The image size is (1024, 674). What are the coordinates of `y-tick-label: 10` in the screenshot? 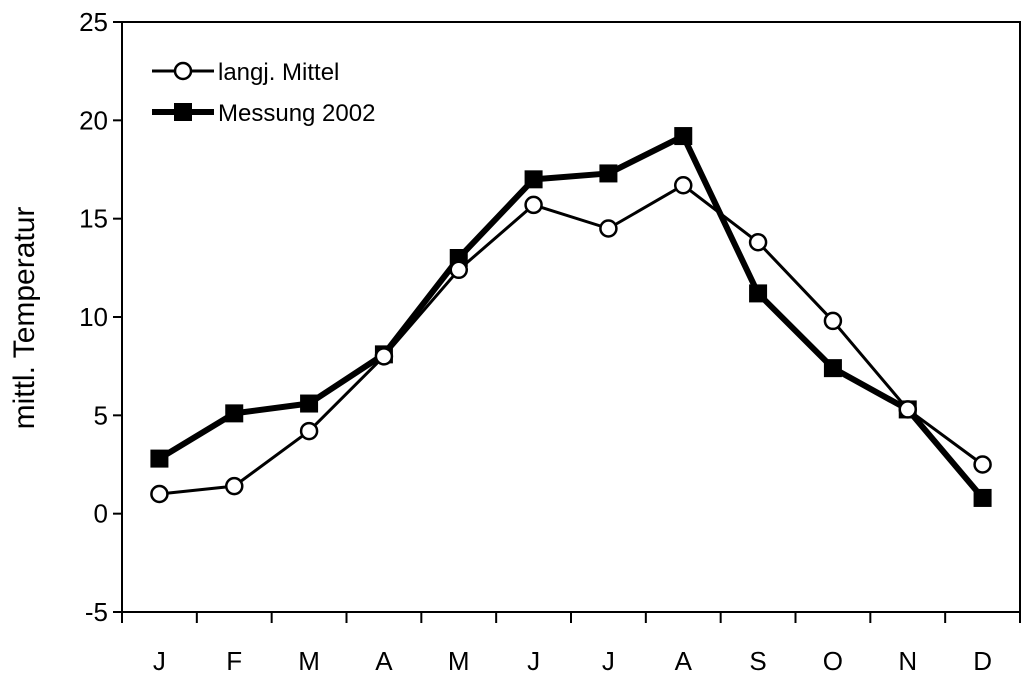 It's located at (93, 317).